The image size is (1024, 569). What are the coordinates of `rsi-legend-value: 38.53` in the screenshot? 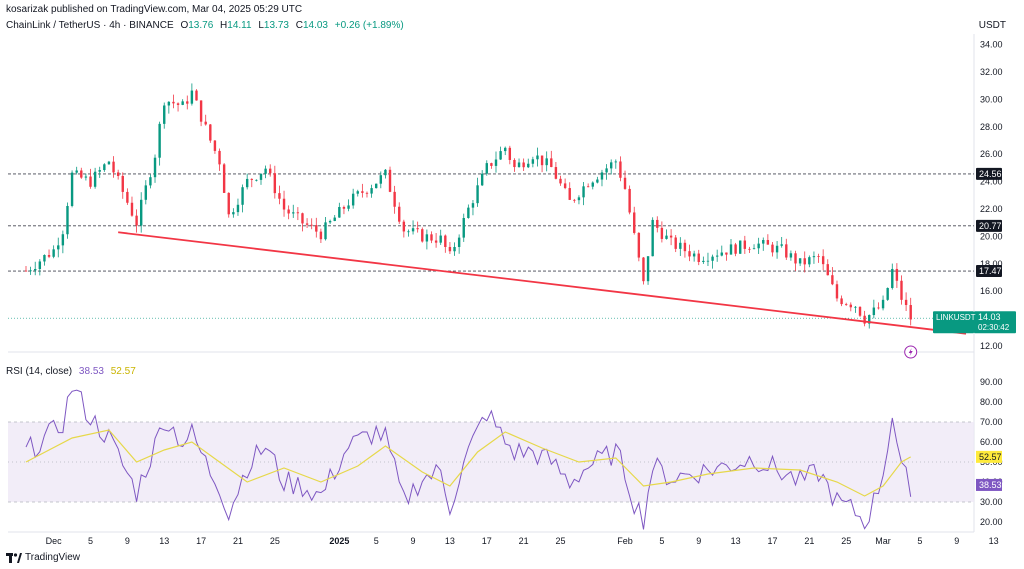 It's located at (91, 371).